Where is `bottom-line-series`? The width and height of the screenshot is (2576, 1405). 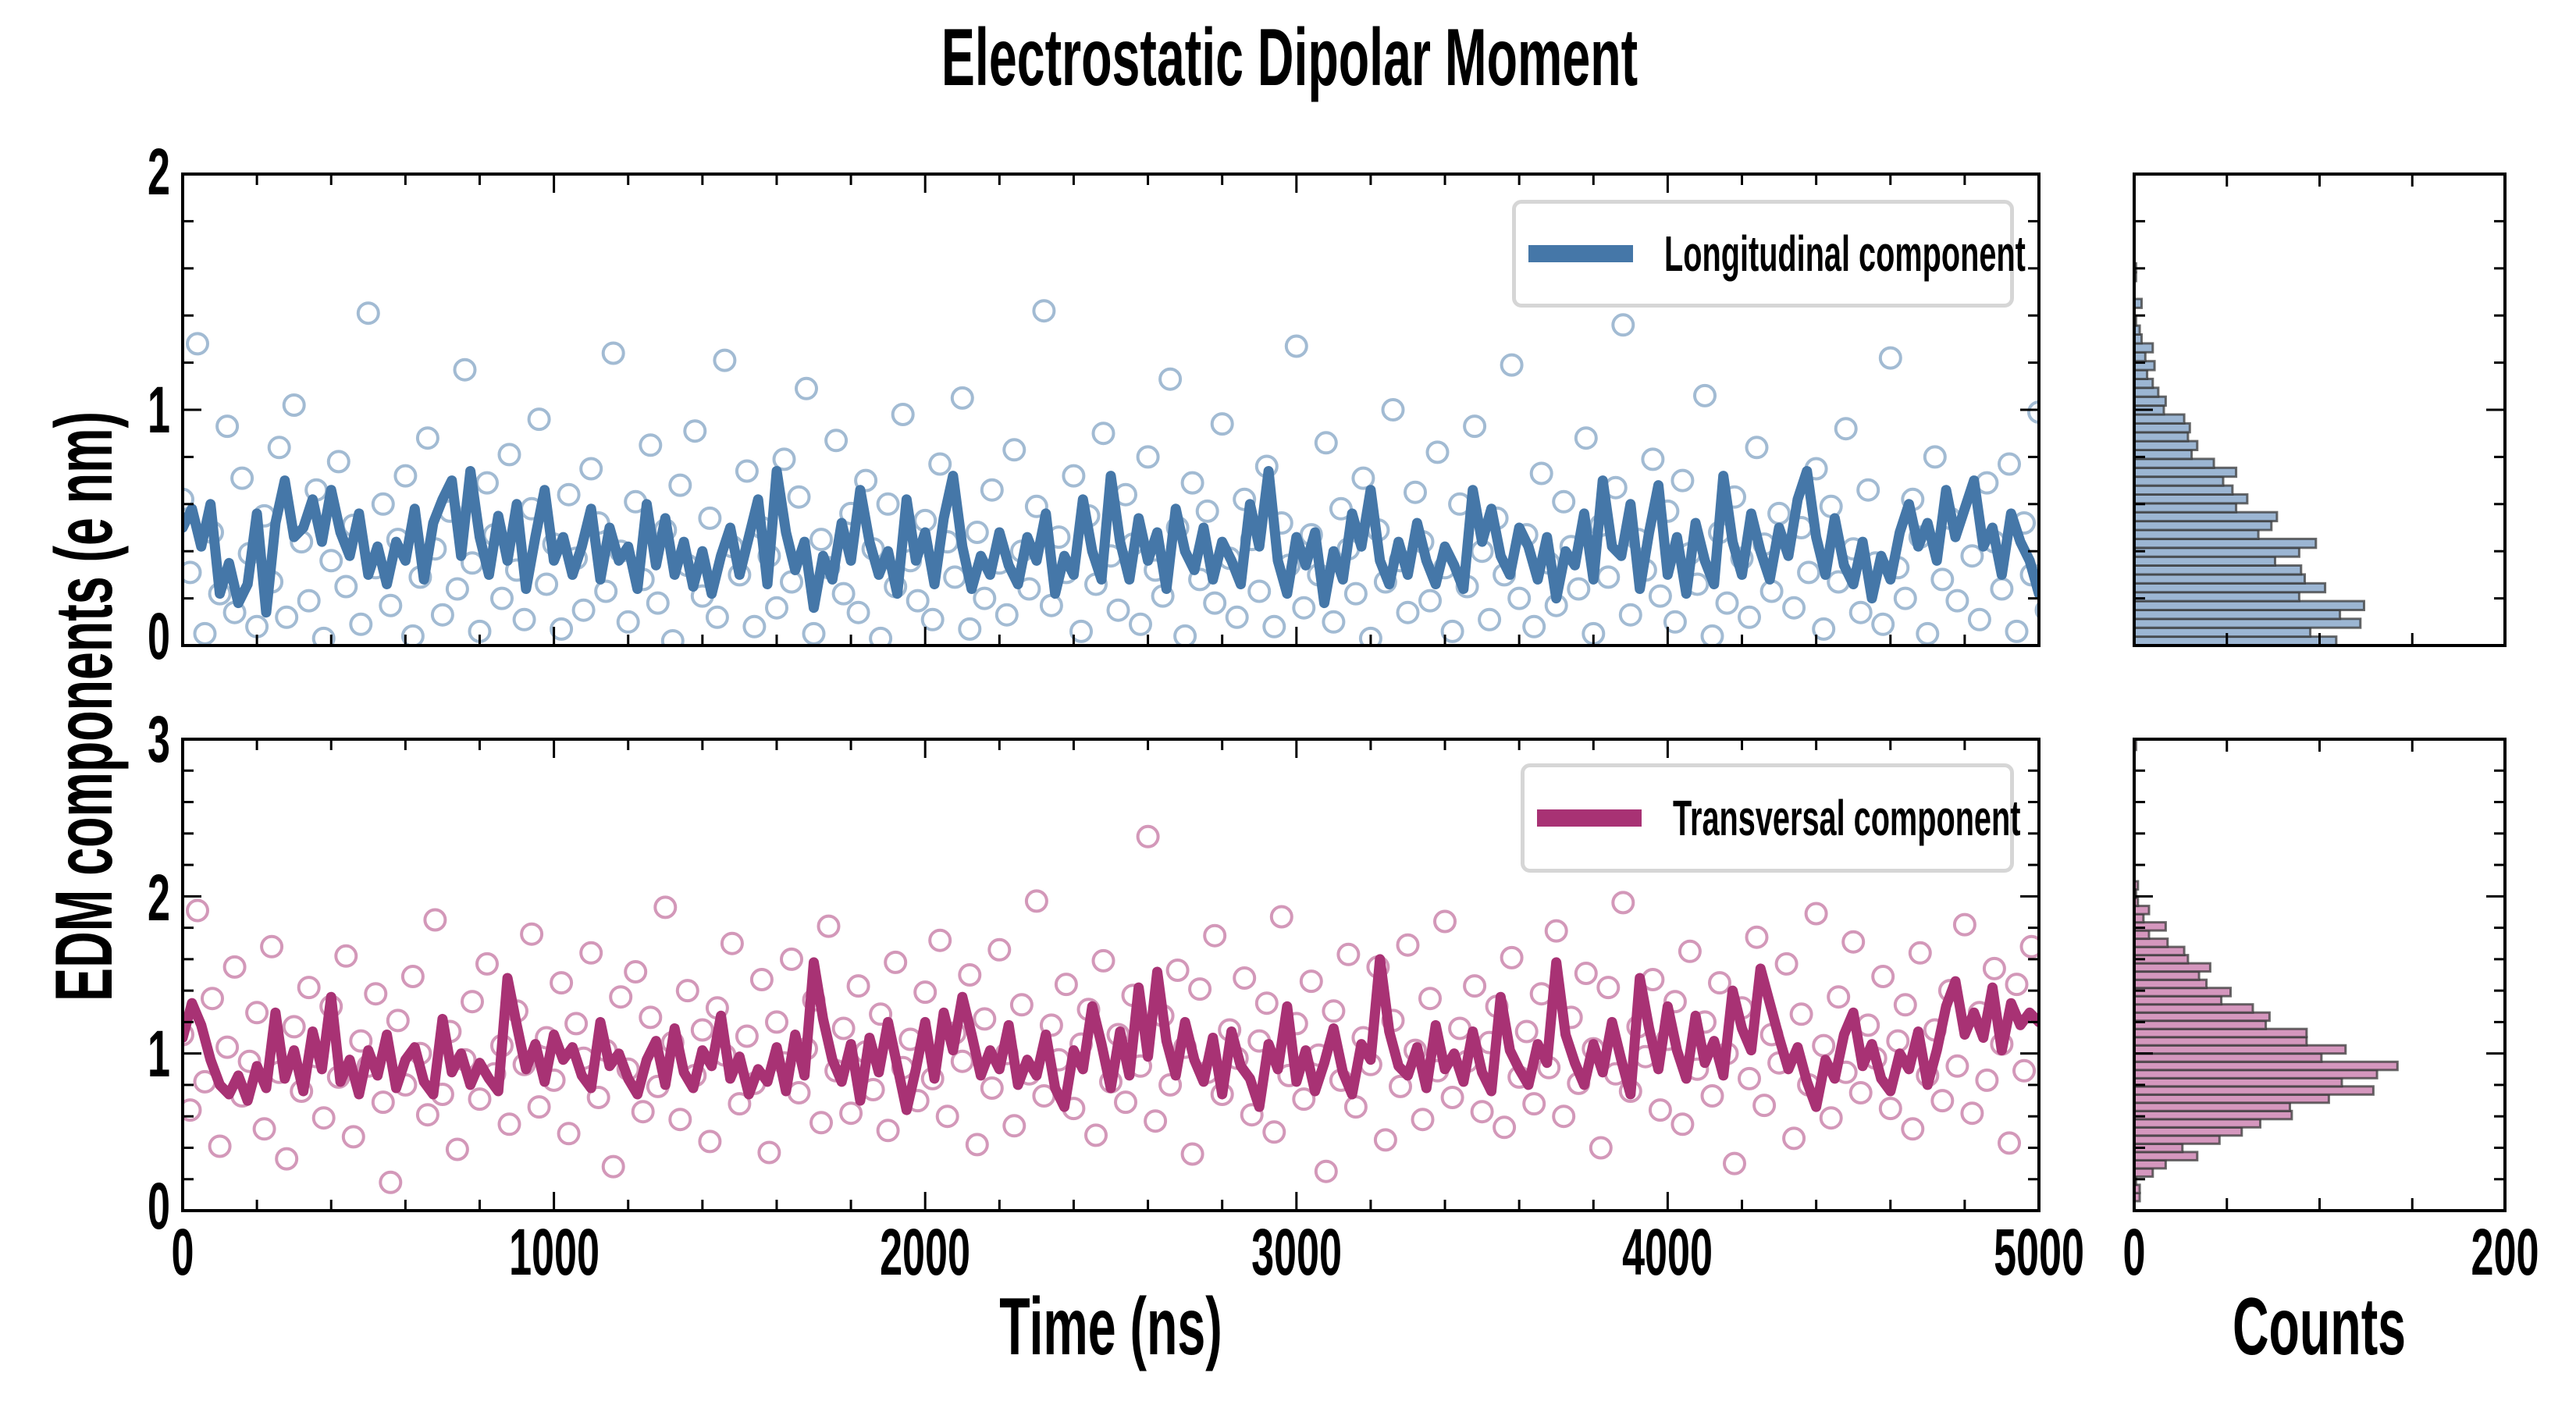 bottom-line-series is located at coordinates (1111, 1034).